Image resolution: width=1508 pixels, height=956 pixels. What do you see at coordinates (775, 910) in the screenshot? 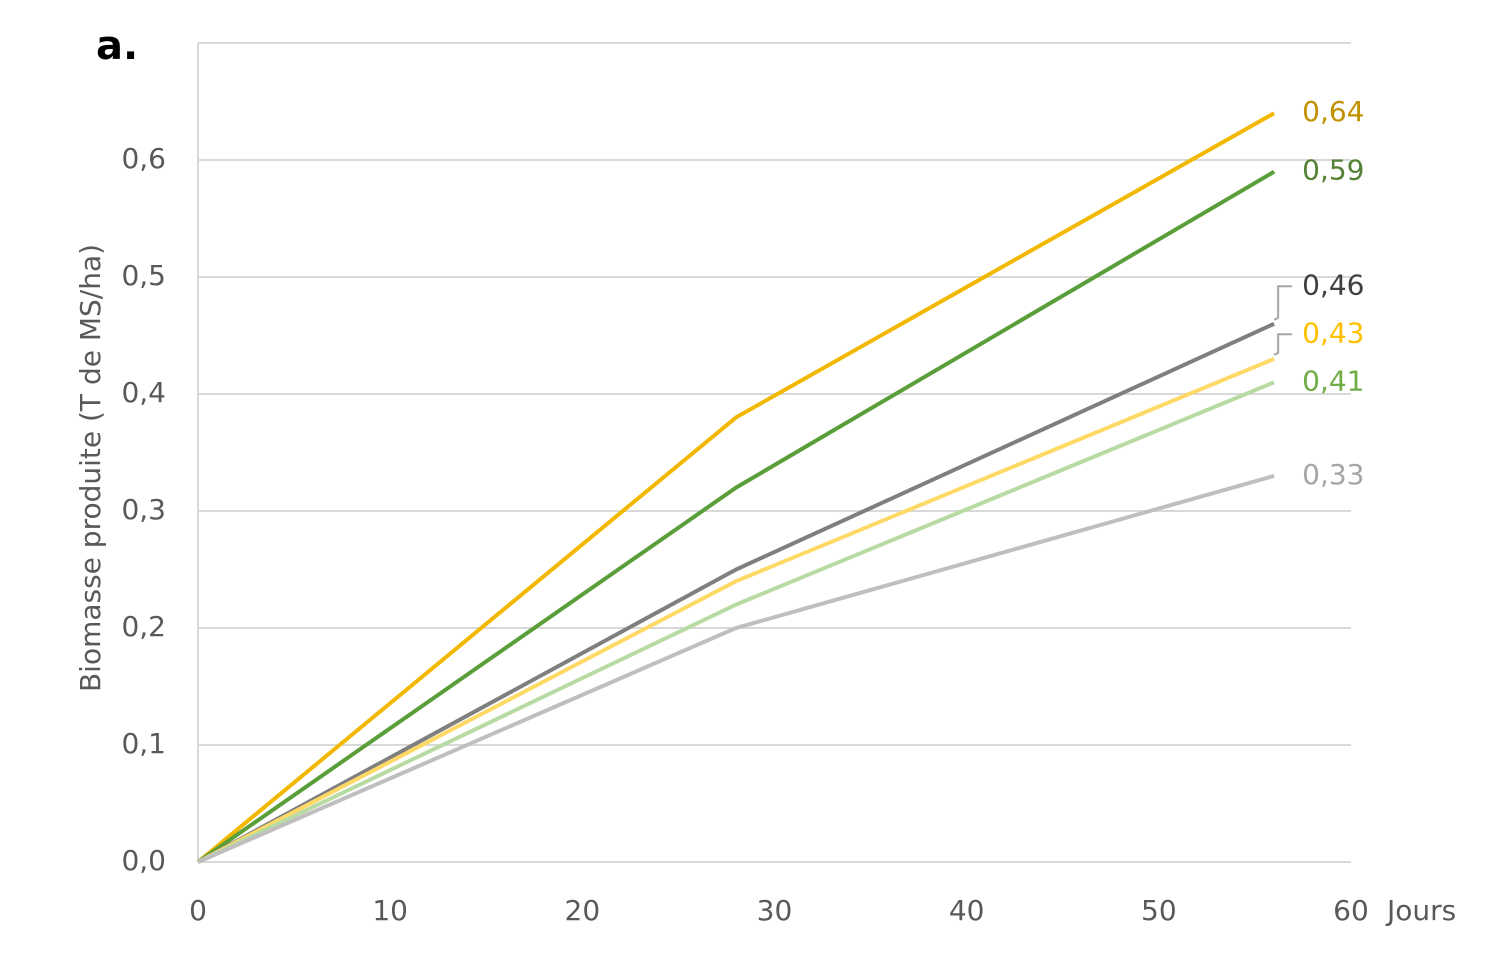
I see `x-tick-label: 30` at bounding box center [775, 910].